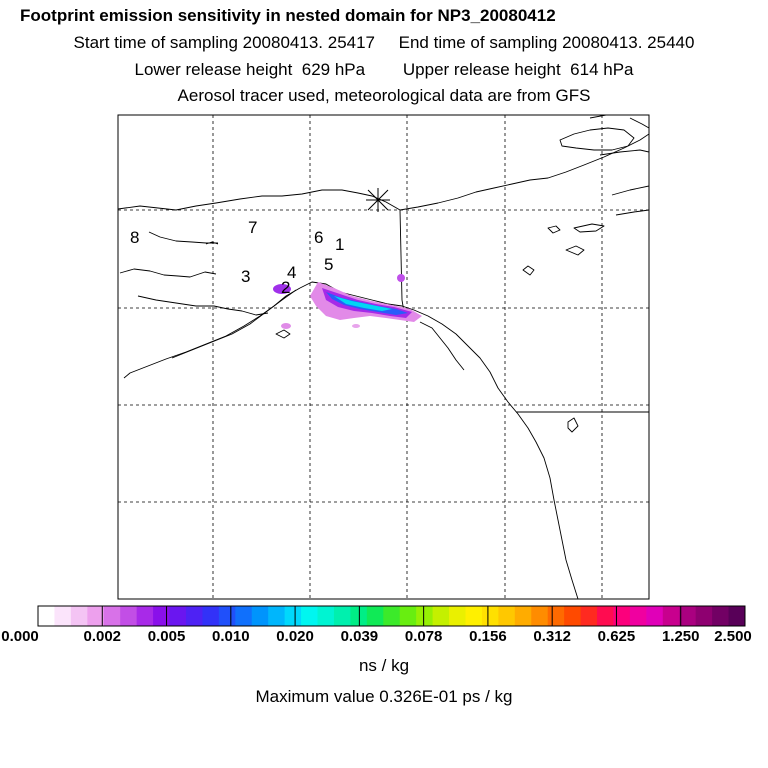 This screenshot has width=768, height=768. I want to click on release-location-marker, so click(378, 200).